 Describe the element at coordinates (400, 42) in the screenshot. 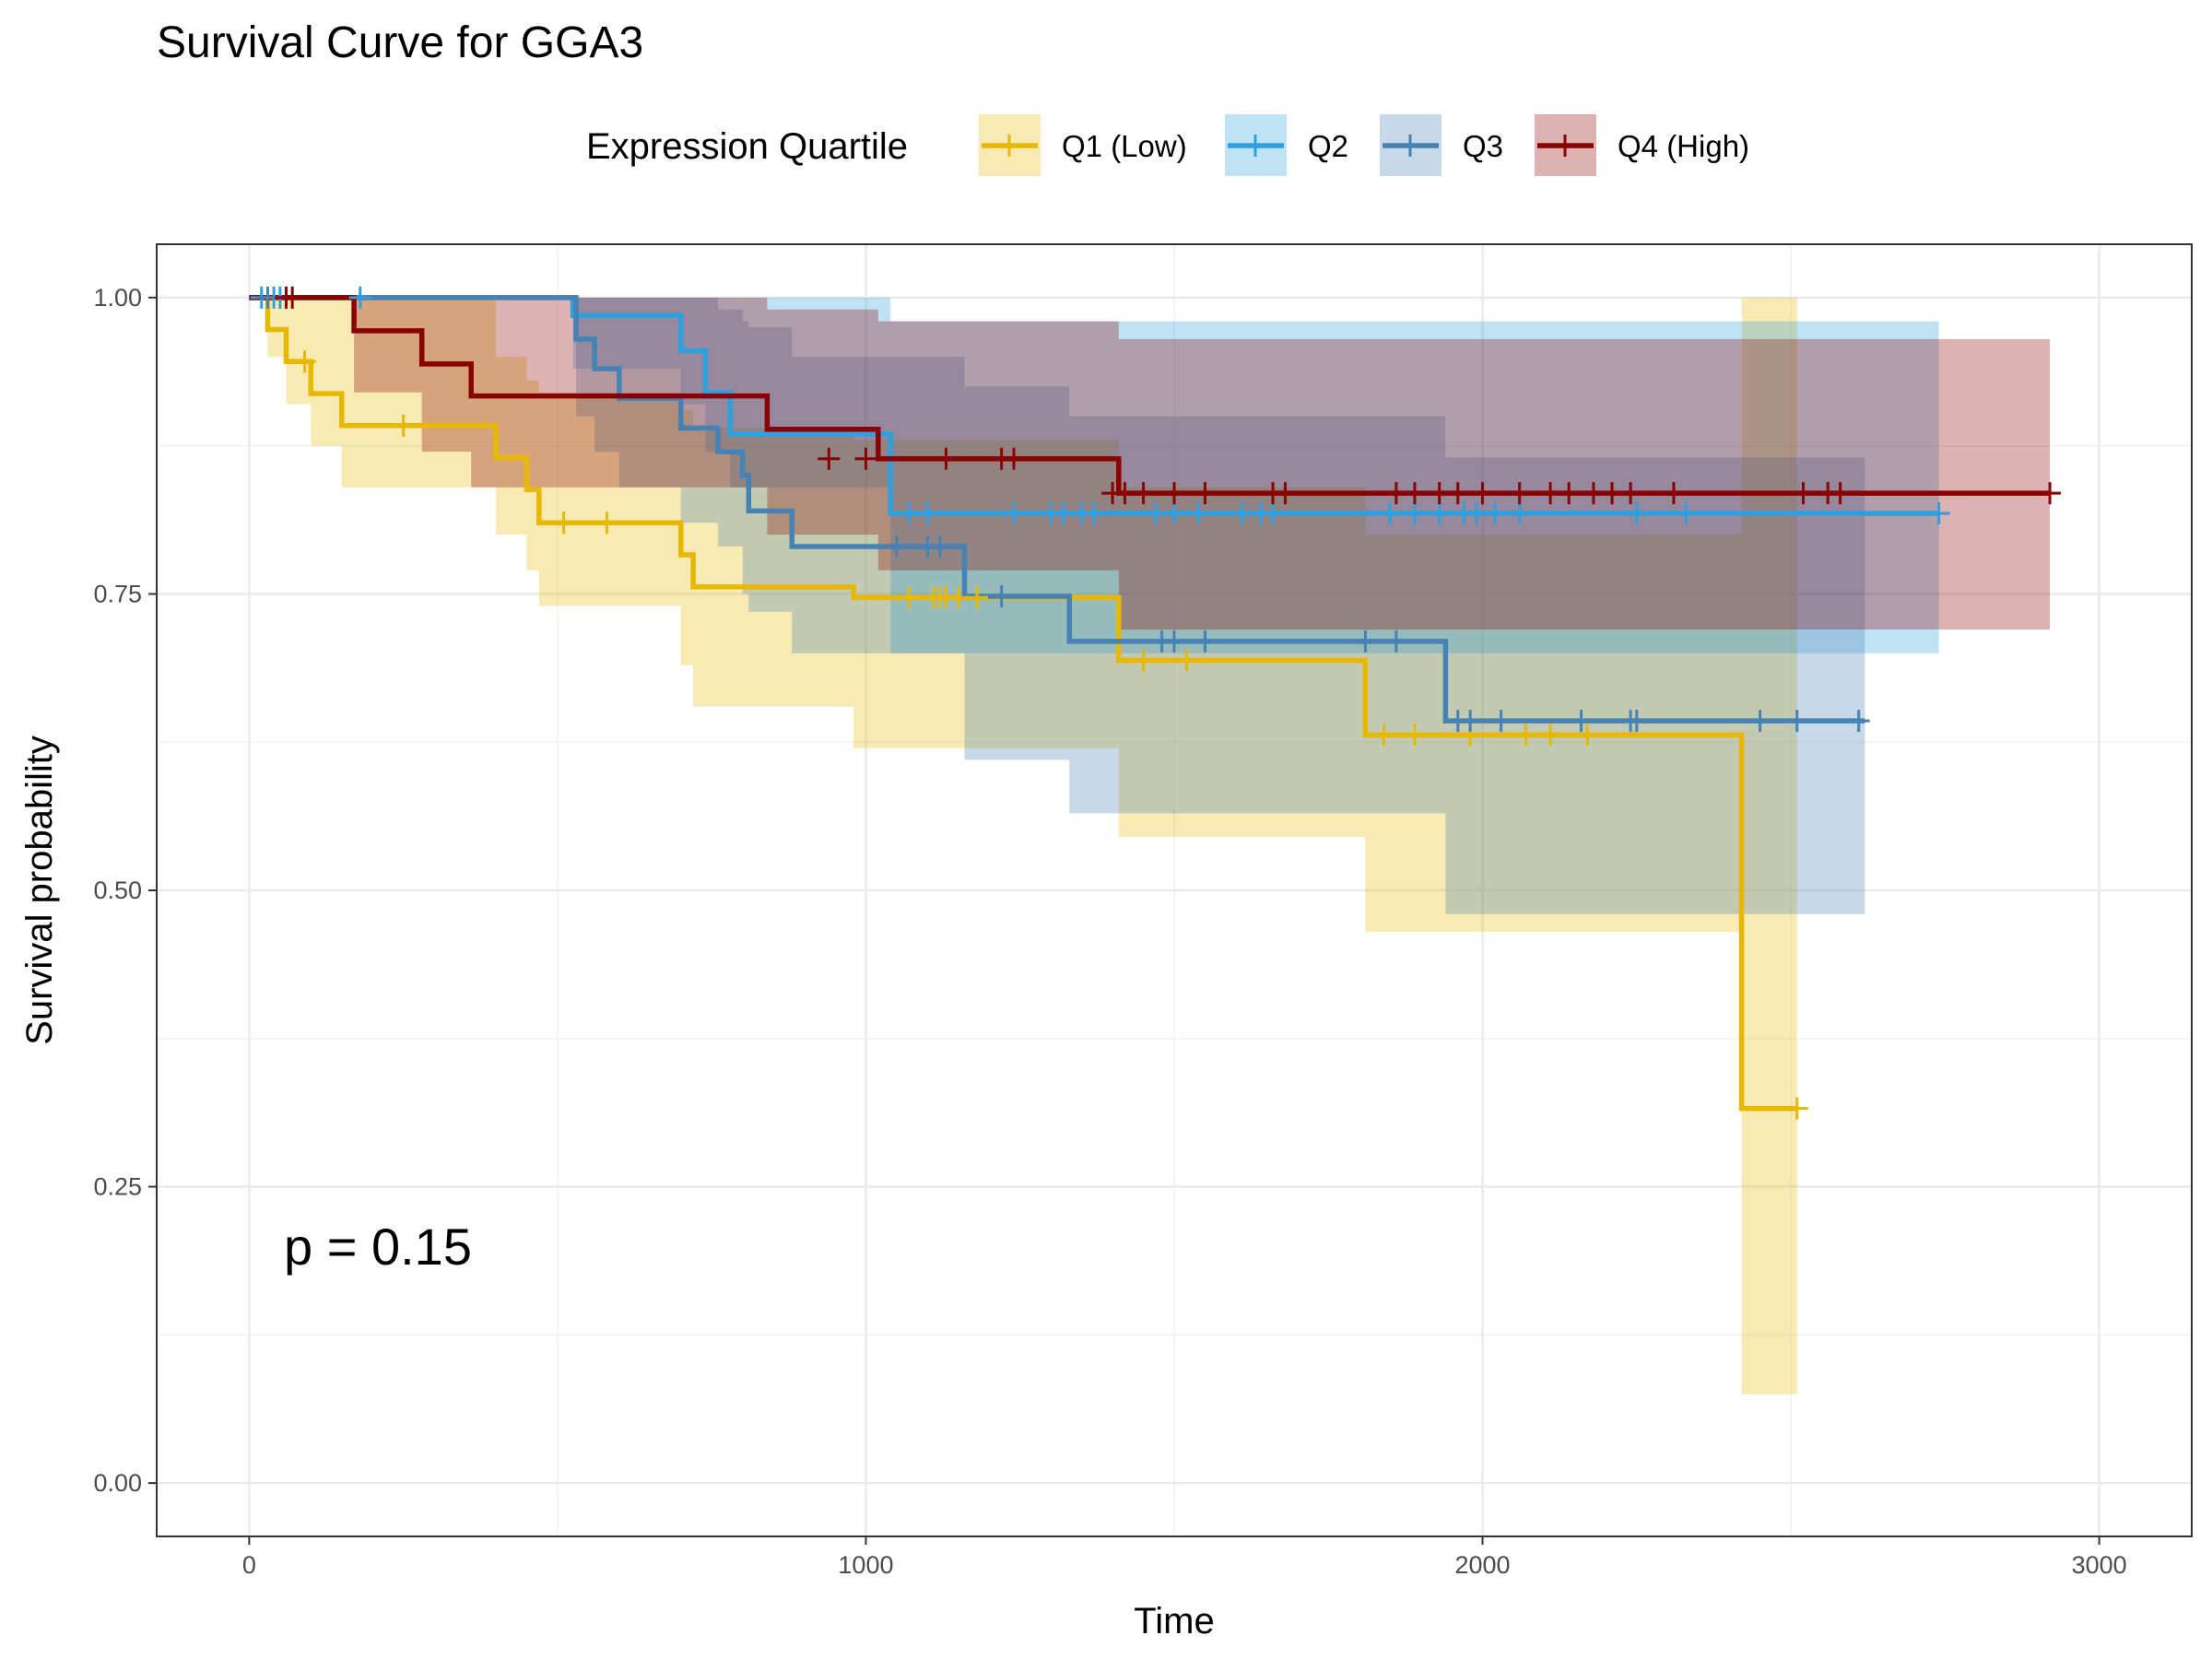

I see `chart-title: Survival Curve for GGA3` at that location.